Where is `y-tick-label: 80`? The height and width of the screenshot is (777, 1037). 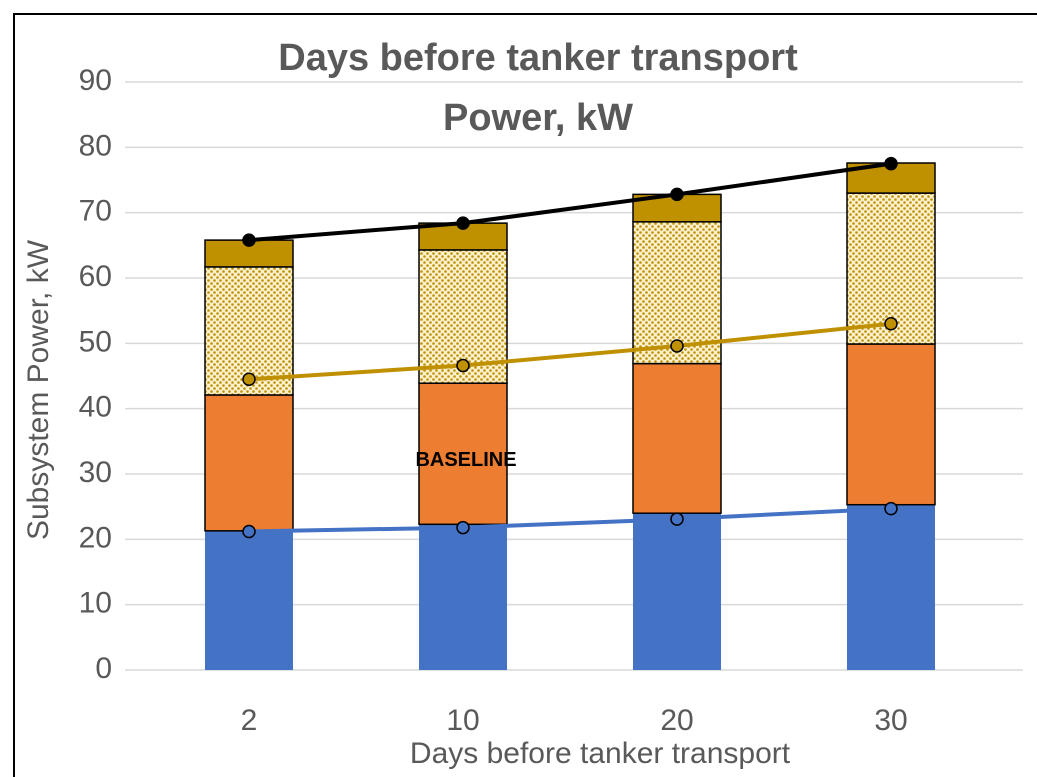 y-tick-label: 80 is located at coordinates (95, 145).